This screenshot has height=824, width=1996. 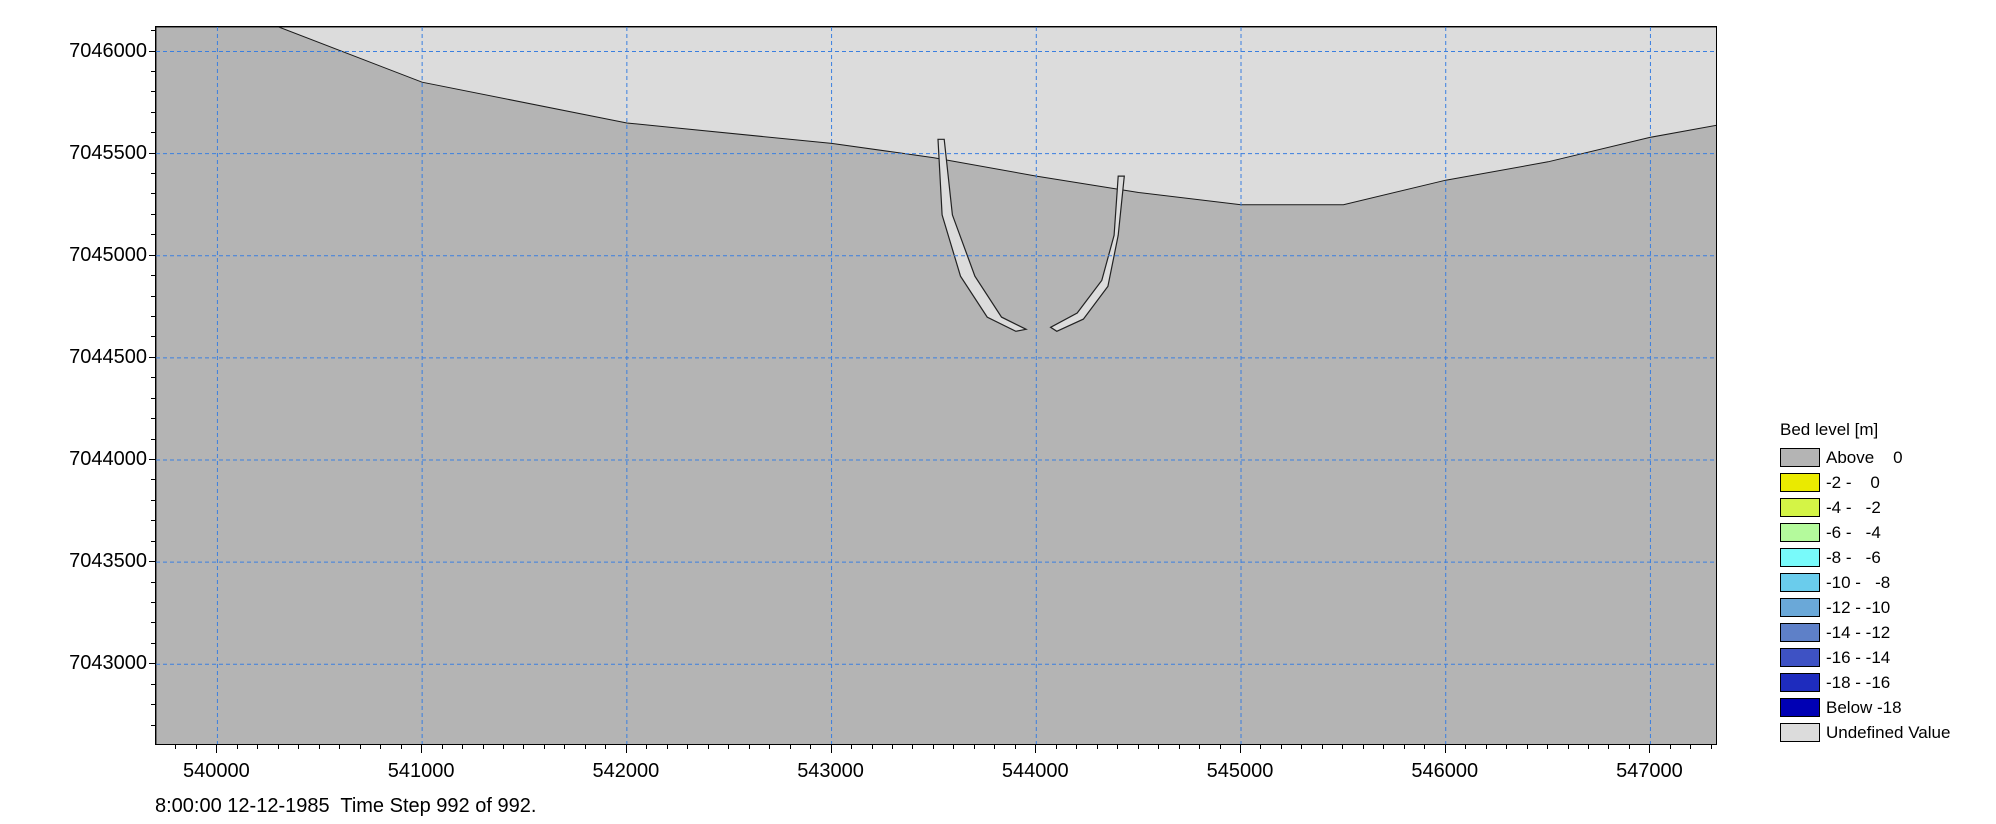 What do you see at coordinates (108, 254) in the screenshot?
I see `y-tick-label: 7045000` at bounding box center [108, 254].